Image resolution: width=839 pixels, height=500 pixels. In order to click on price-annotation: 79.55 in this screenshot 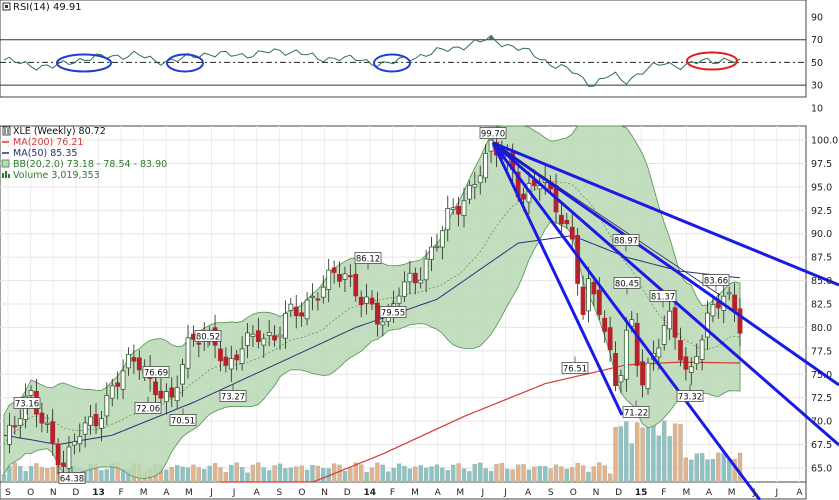, I will do `click(393, 309)`.